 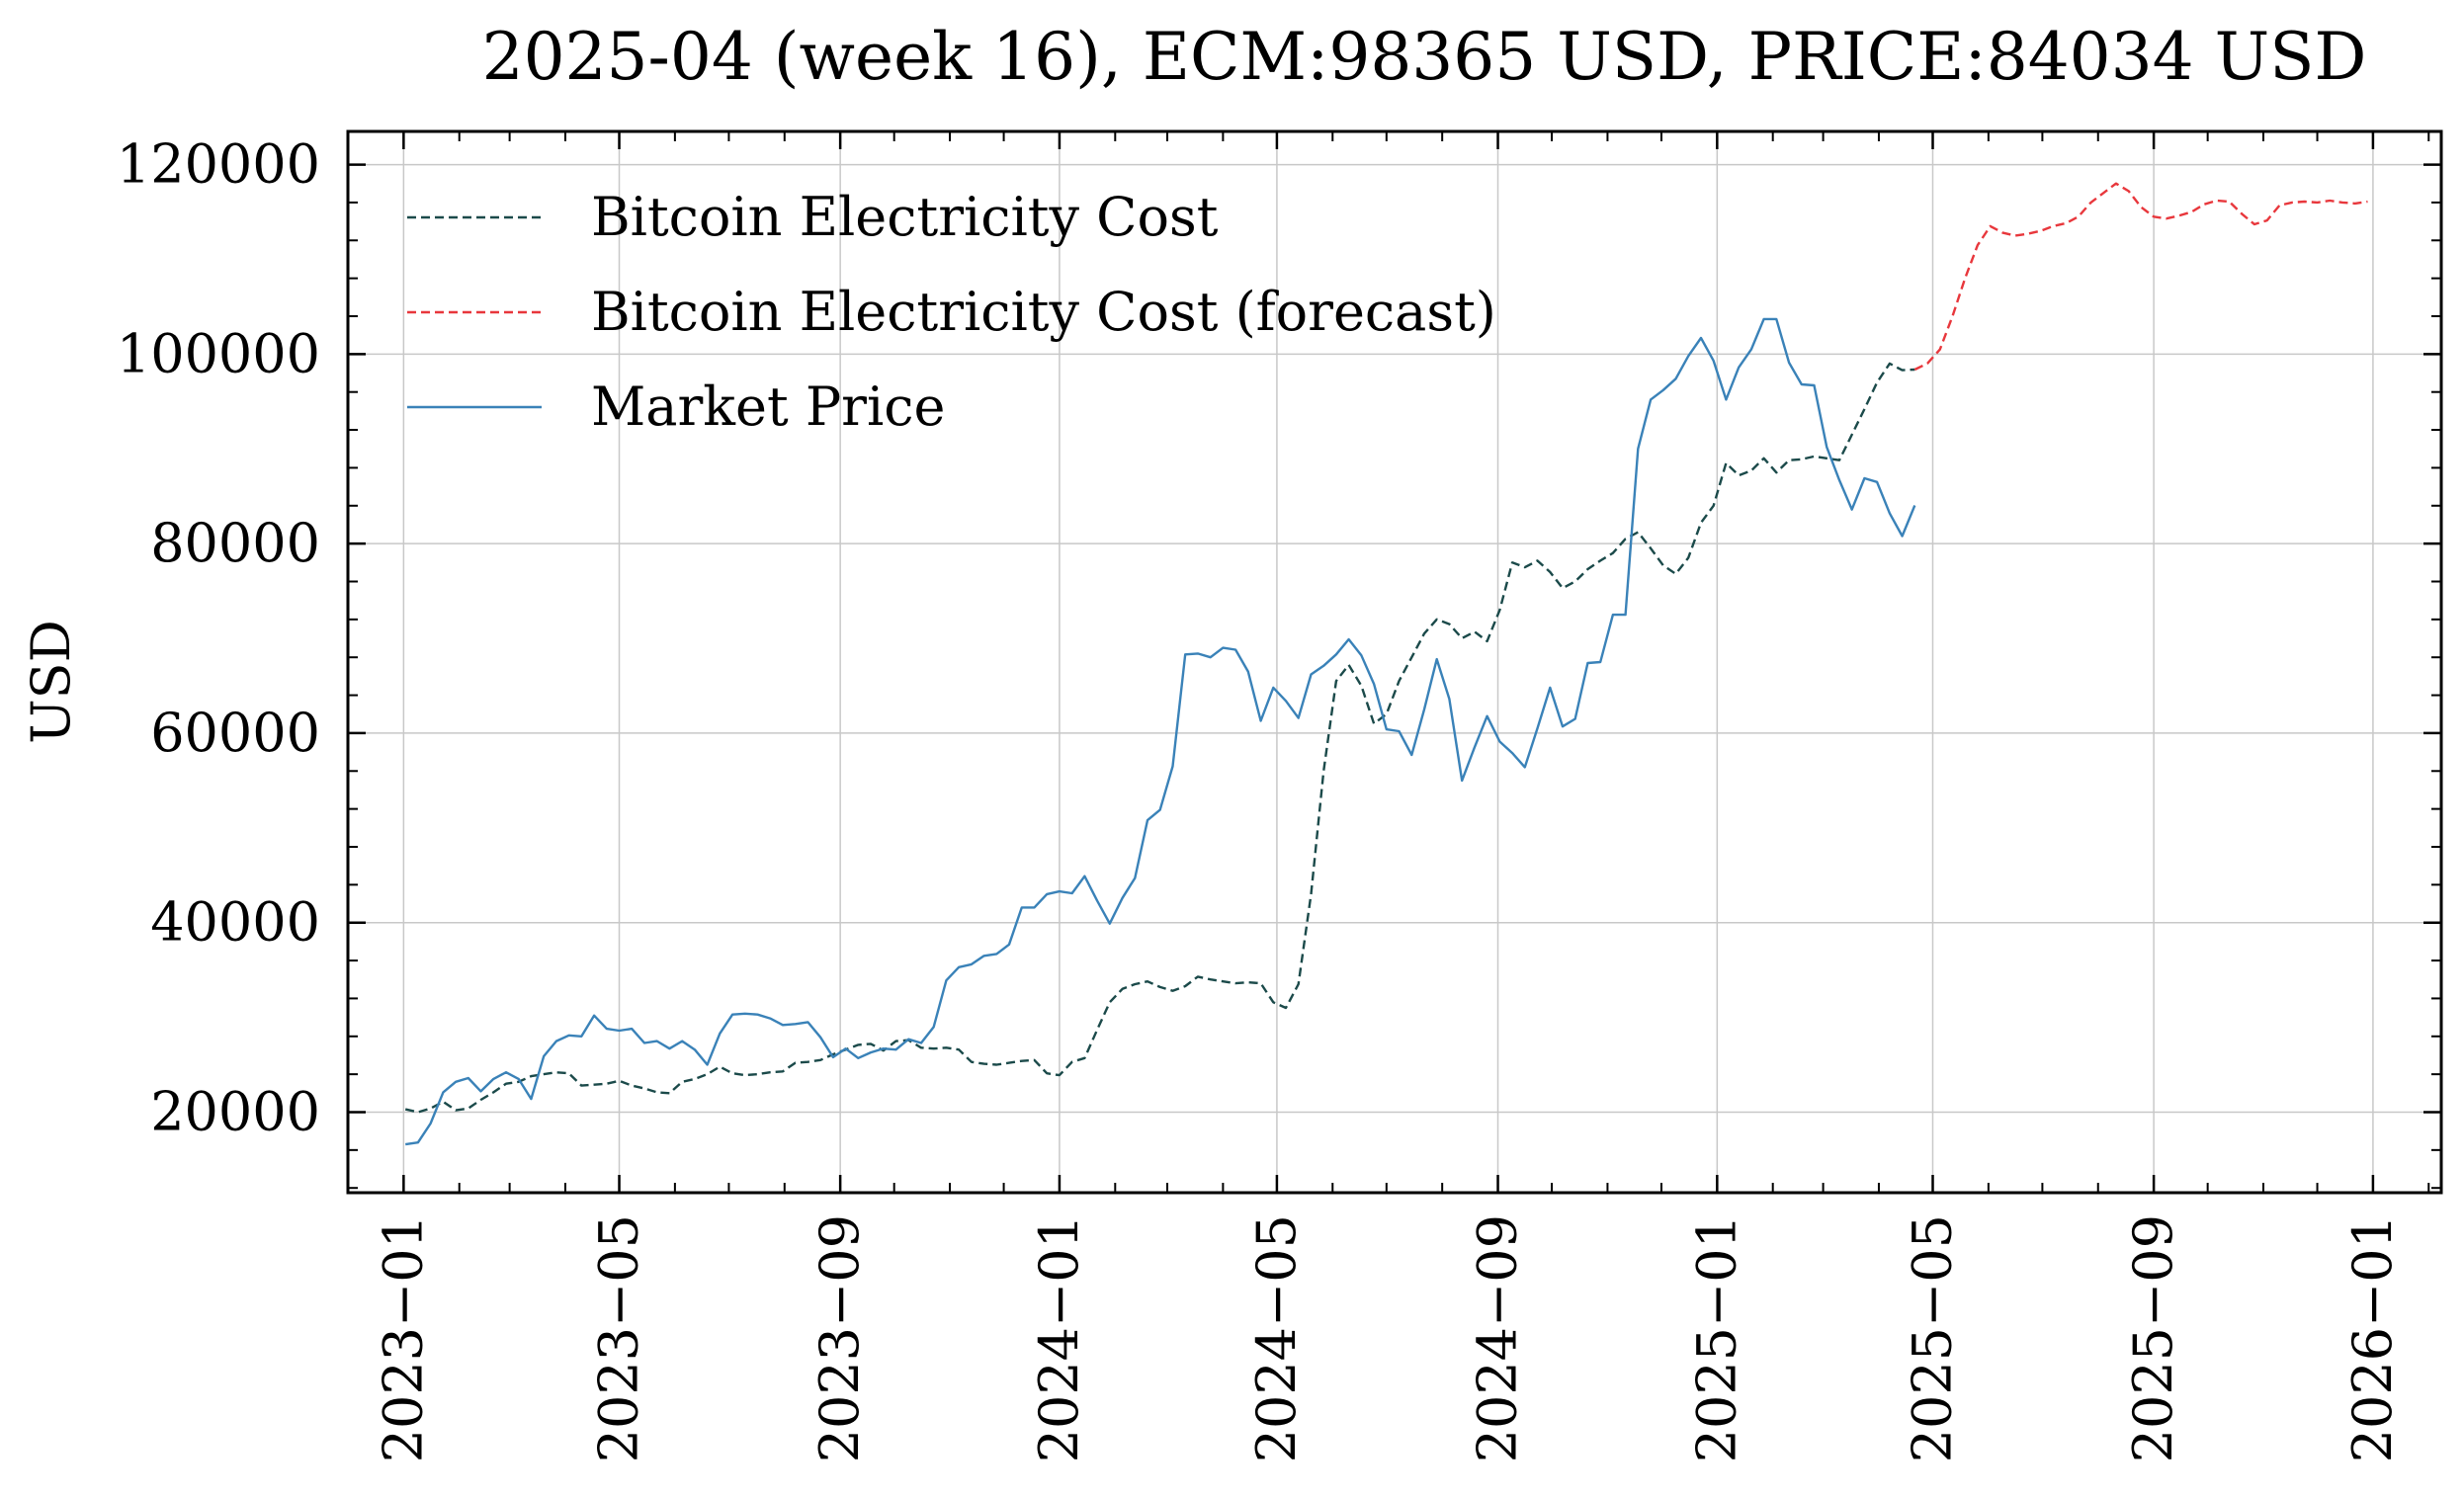 What do you see at coordinates (768, 406) in the screenshot?
I see `legend-label-2: Market Price` at bounding box center [768, 406].